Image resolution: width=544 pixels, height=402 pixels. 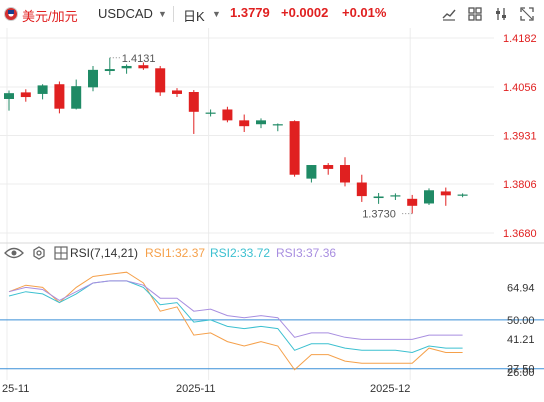 What do you see at coordinates (390, 389) in the screenshot?
I see `x-axis-label: 2025-12` at bounding box center [390, 389].